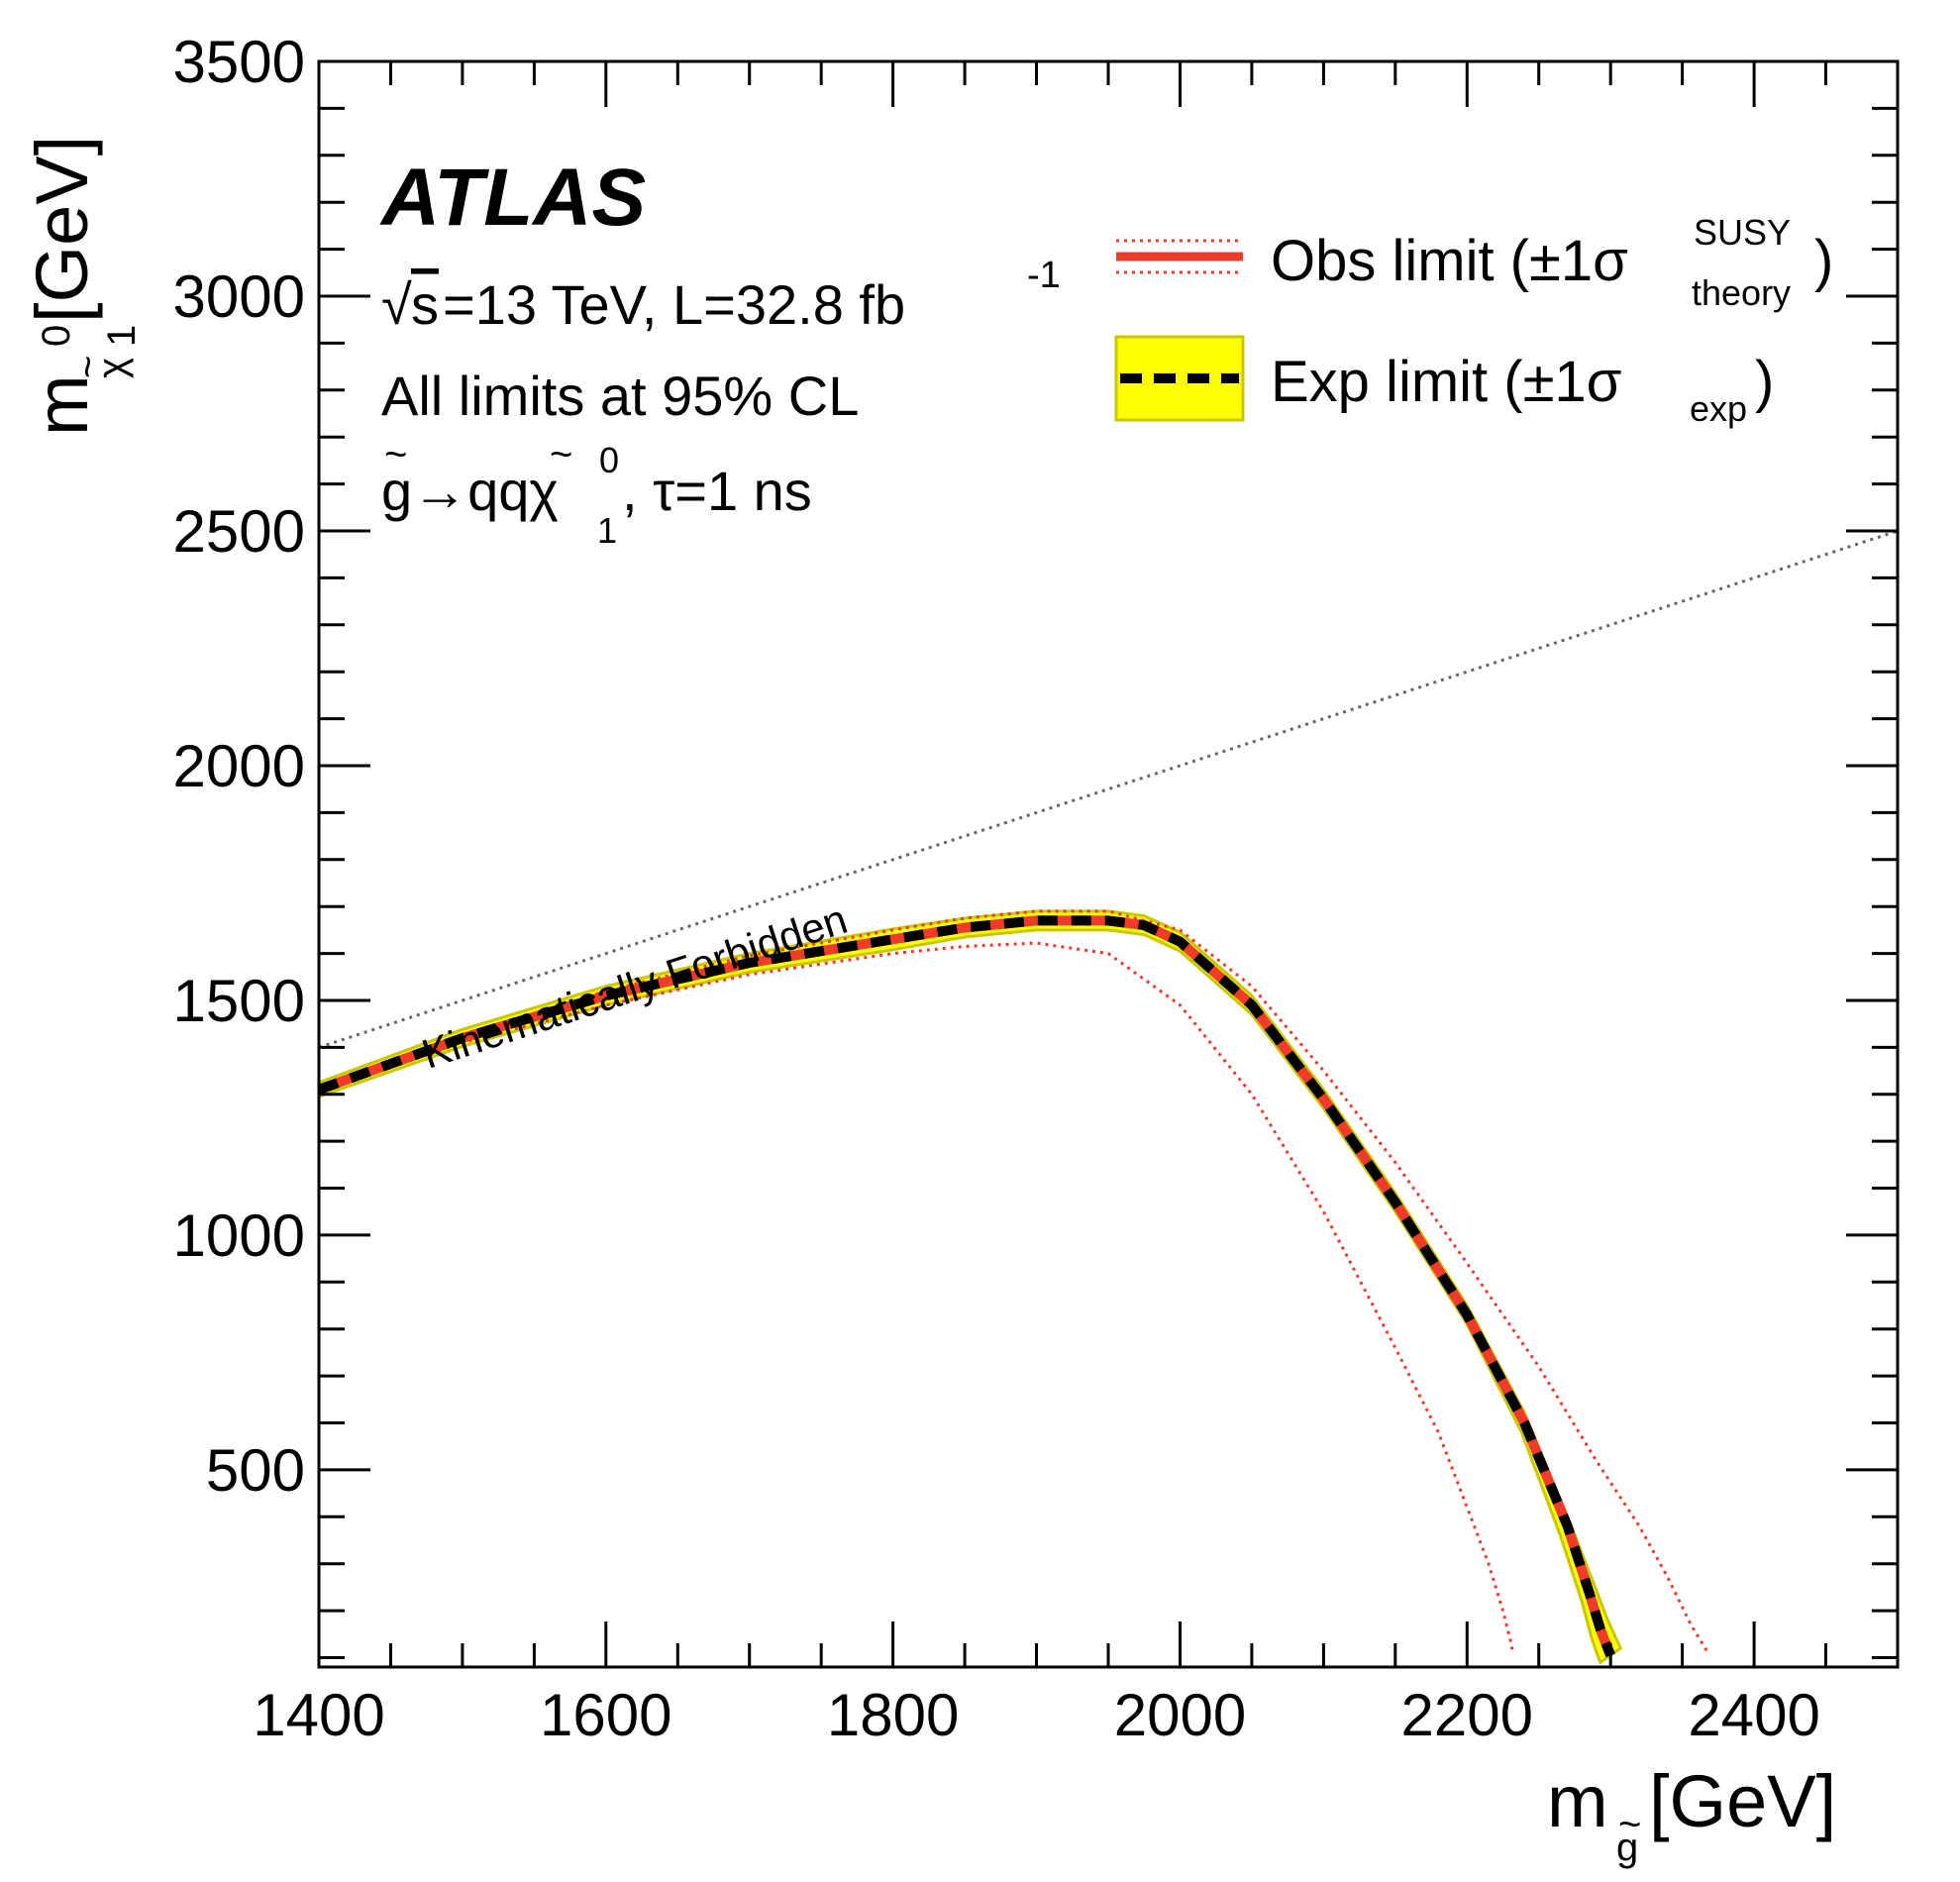  I want to click on y-axis-title: m ~ χ 0 1 [GeV], so click(82, 286).